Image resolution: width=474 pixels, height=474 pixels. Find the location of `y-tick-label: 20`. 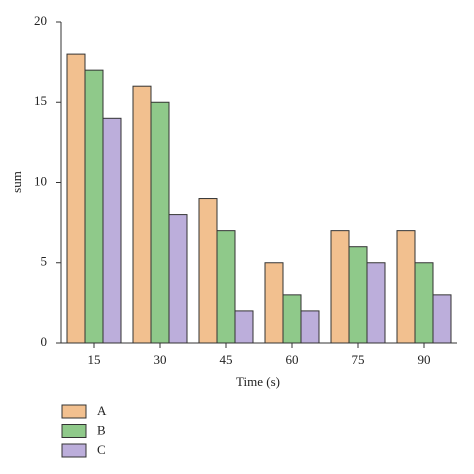

y-tick-label: 20 is located at coordinates (40, 20).